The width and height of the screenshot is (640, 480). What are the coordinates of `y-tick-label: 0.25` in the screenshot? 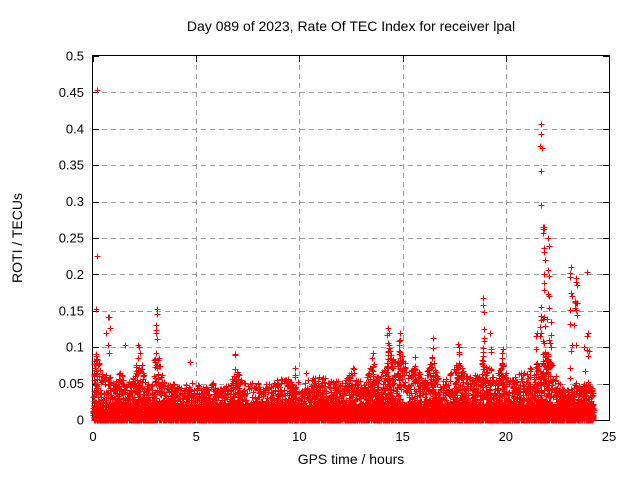 It's located at (71, 238).